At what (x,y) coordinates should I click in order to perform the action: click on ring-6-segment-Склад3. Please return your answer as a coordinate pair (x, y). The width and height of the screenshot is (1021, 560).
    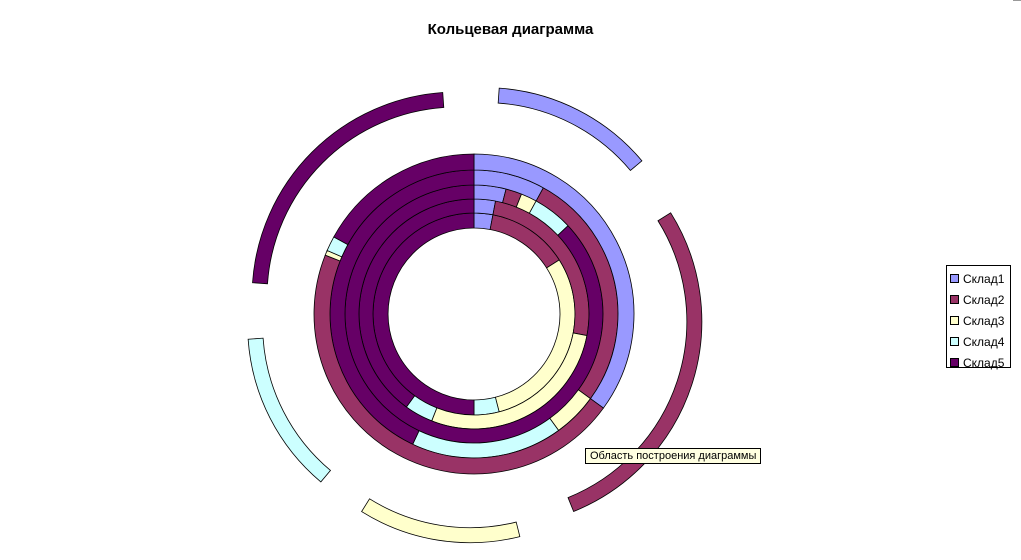
    Looking at the image, I should click on (441, 521).